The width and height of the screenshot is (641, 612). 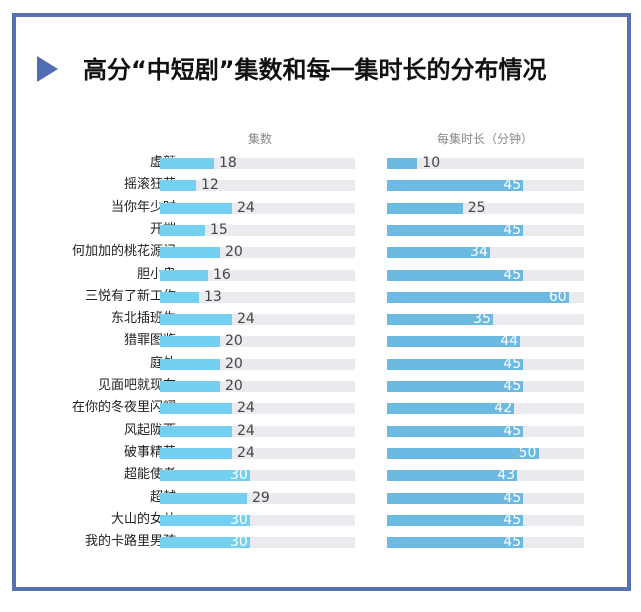 What do you see at coordinates (557, 296) in the screenshot?
I see `data-label: 60` at bounding box center [557, 296].